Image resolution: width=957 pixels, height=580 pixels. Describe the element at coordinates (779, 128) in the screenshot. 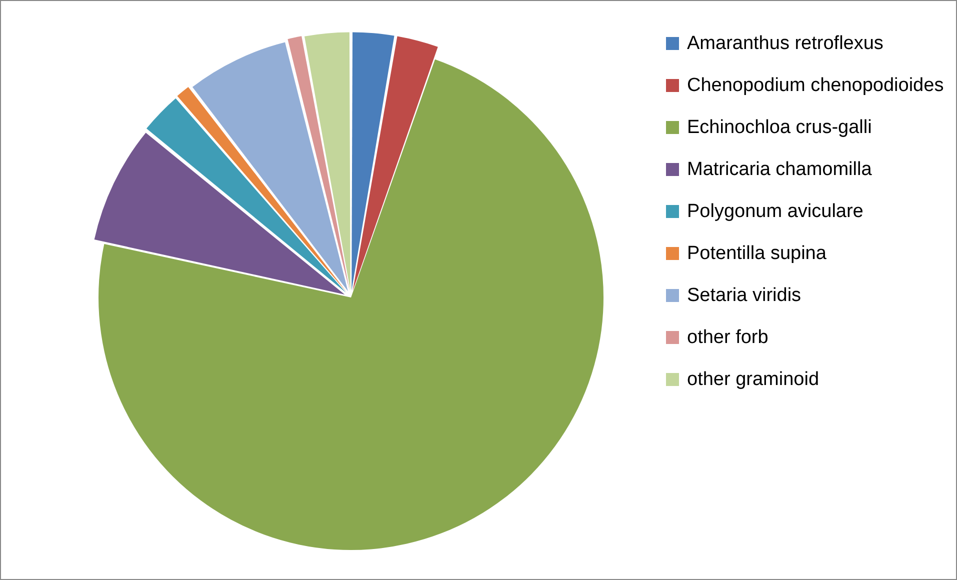

I see `legend-label: Echinochloa crus-galli` at that location.